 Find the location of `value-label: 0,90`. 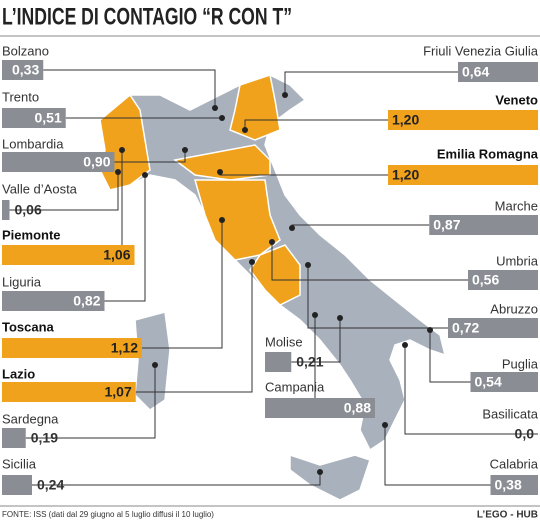

value-label: 0,90 is located at coordinates (96, 162).